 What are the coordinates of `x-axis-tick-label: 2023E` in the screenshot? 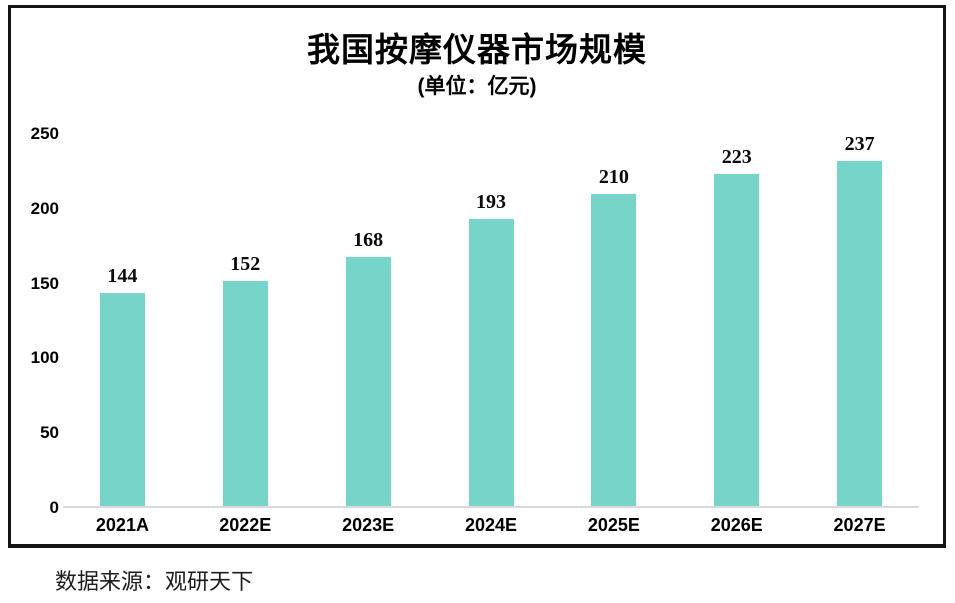 It's located at (368, 525).